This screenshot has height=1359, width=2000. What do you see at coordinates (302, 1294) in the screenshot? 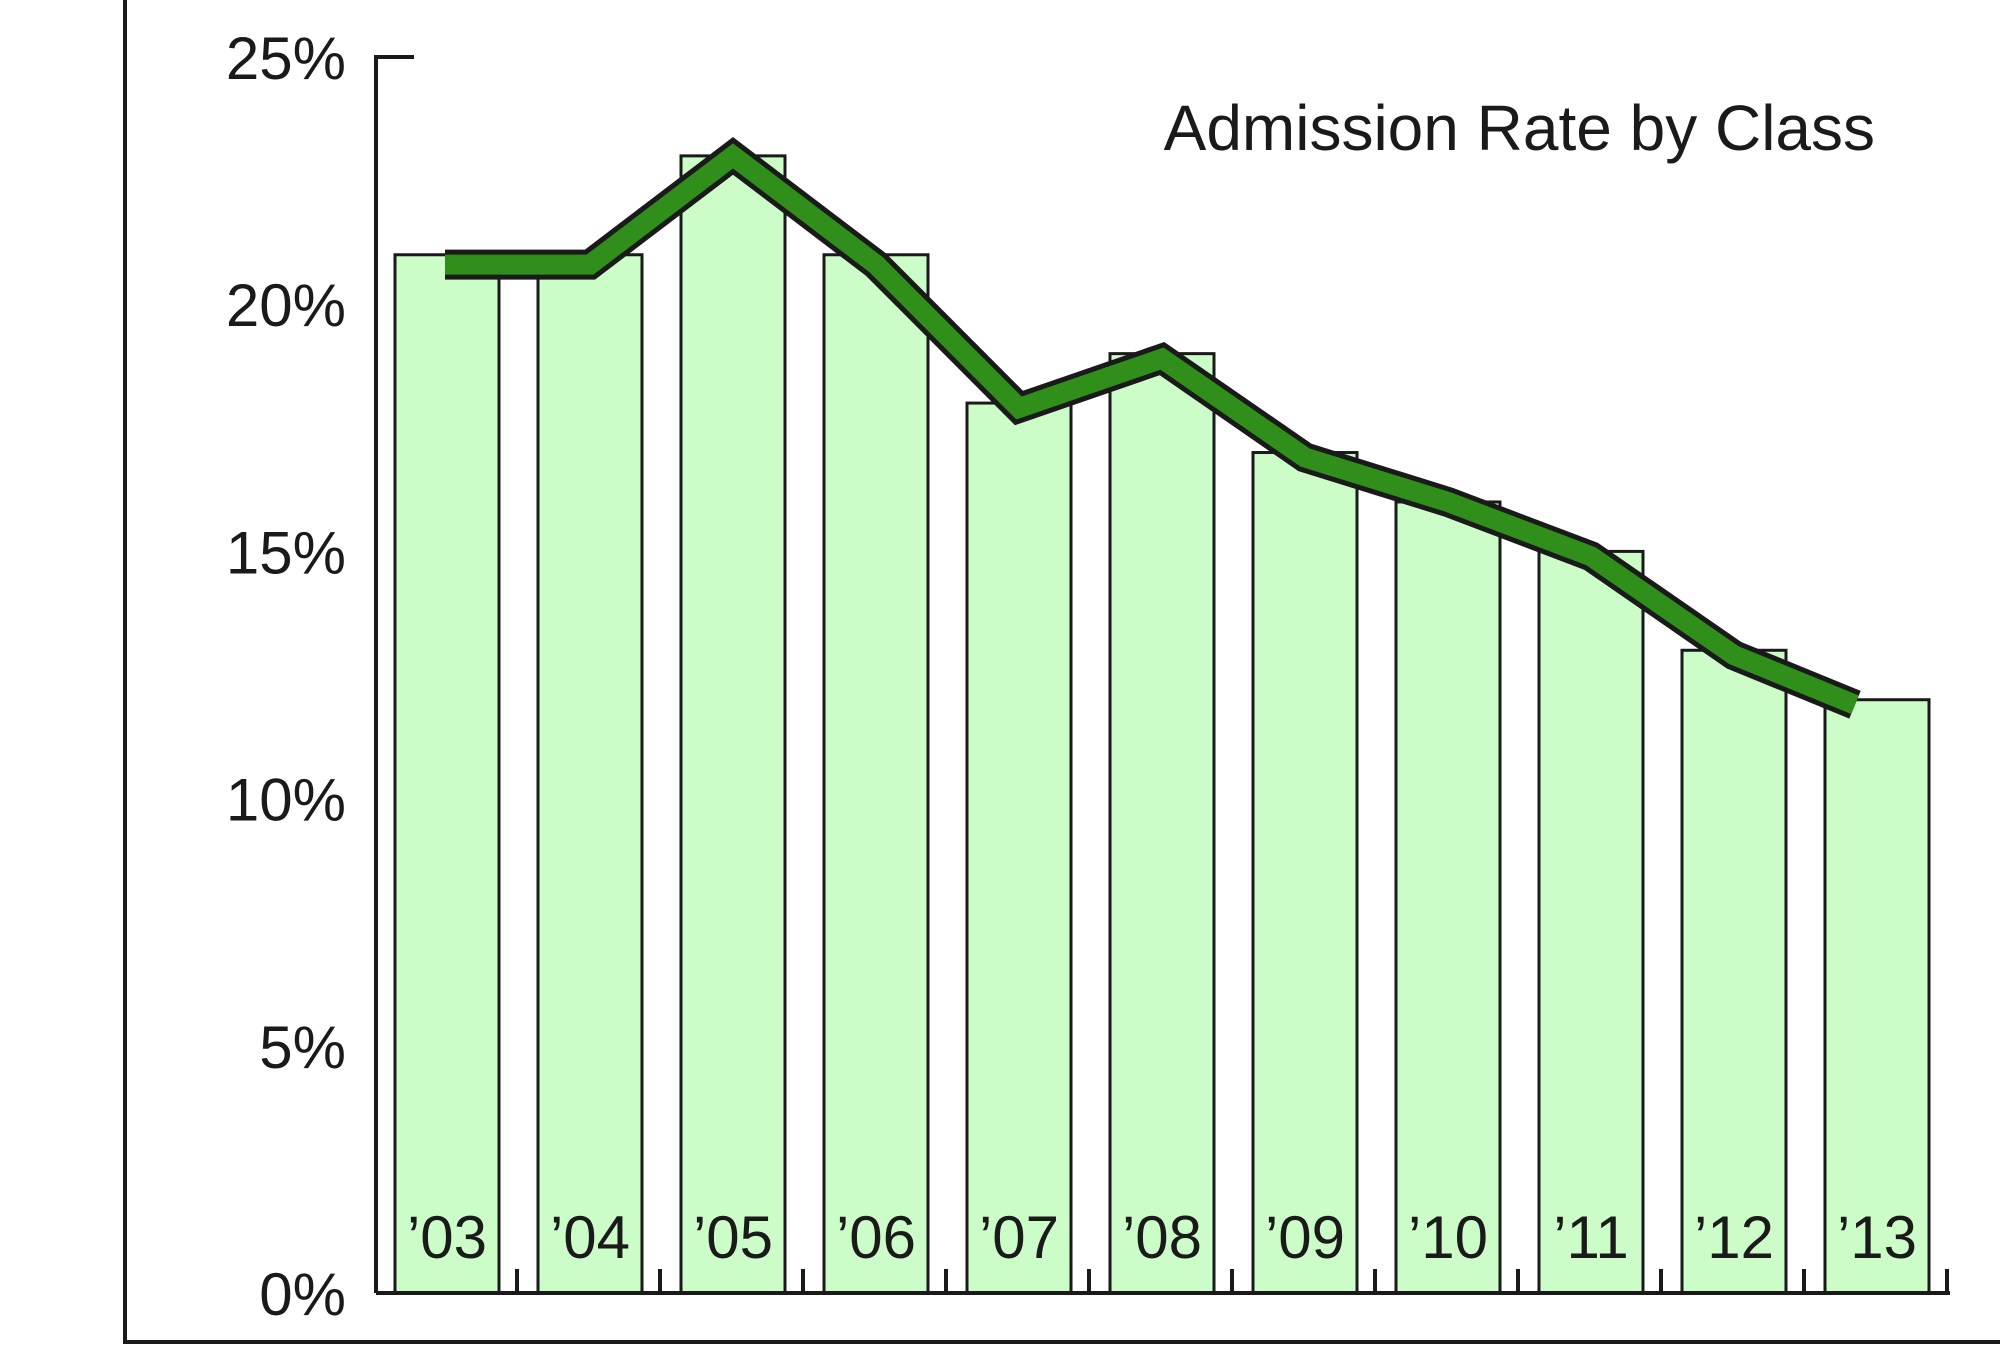
I see `y-tick-label-0: 0%` at bounding box center [302, 1294].